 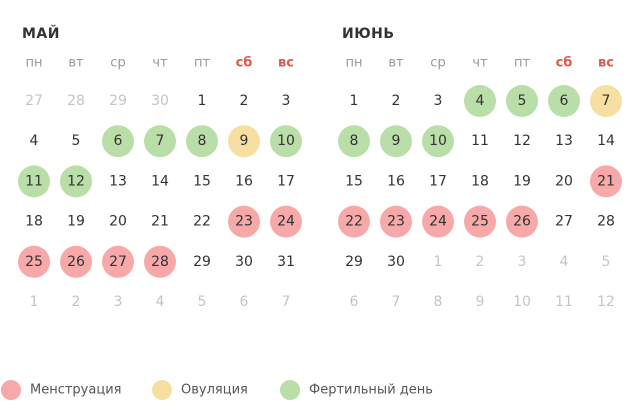 What do you see at coordinates (371, 390) in the screenshot?
I see `legend-label: Фертильный день` at bounding box center [371, 390].